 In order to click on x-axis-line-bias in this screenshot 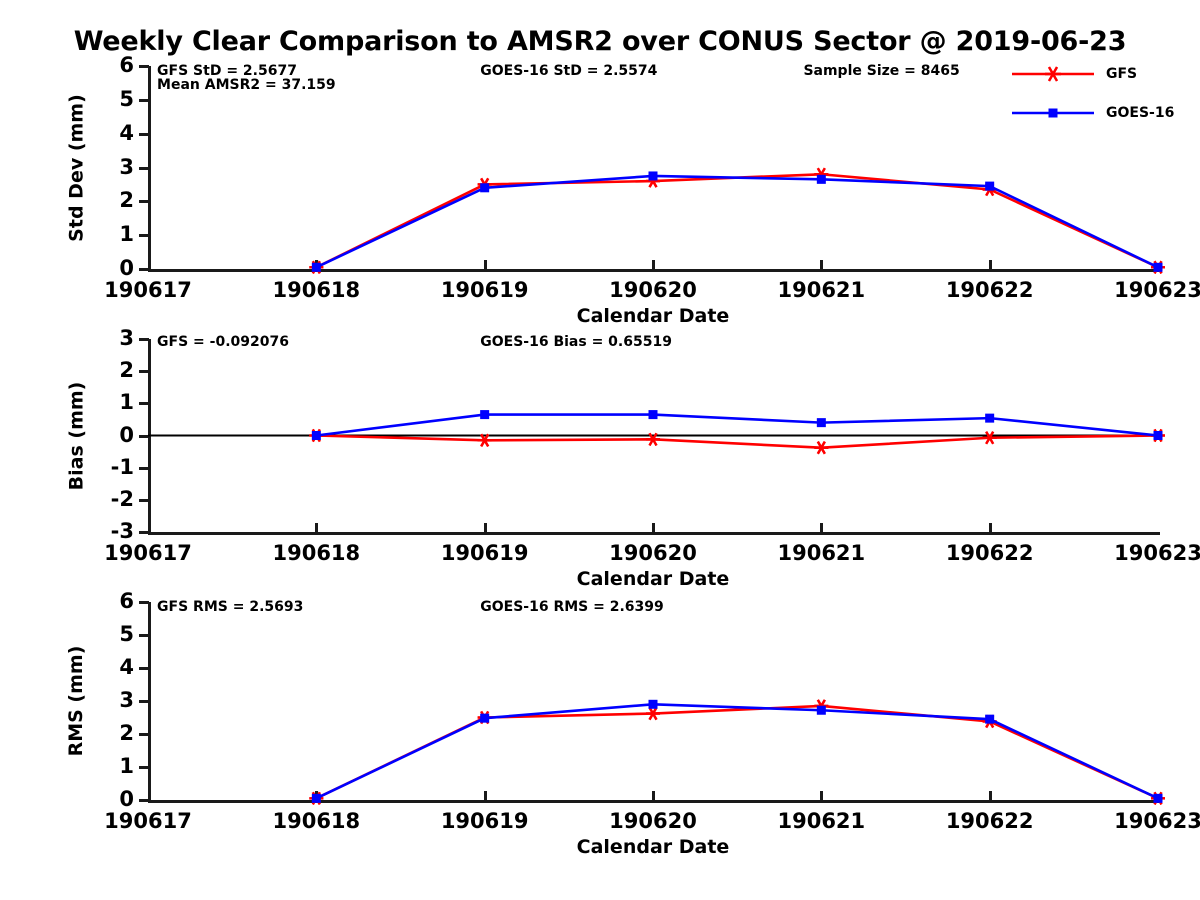, I will do `click(654, 533)`.